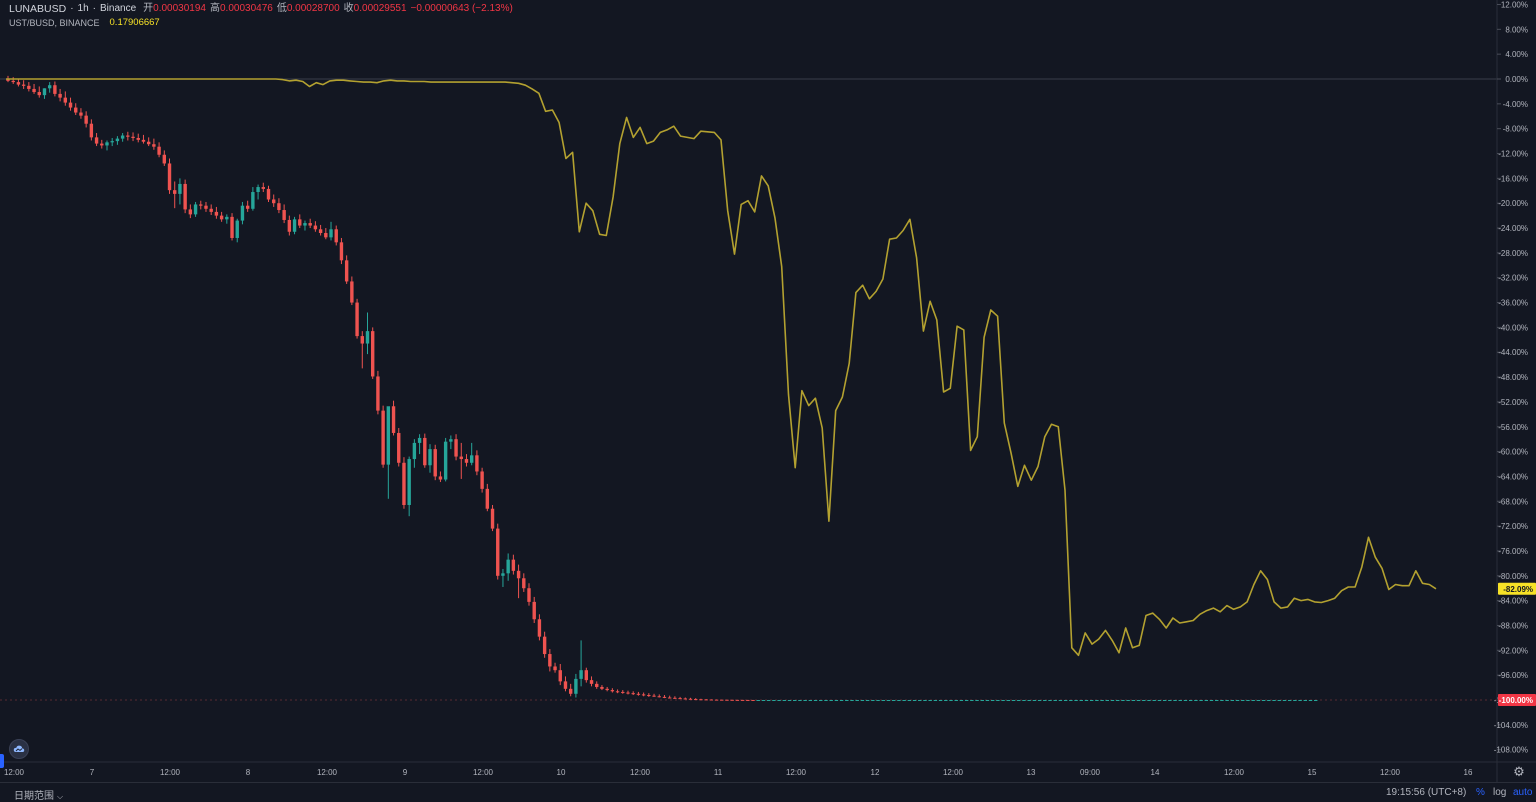  Describe the element at coordinates (38, 794) in the screenshot. I see `date-range-button: 日期范围 ⌵` at that location.